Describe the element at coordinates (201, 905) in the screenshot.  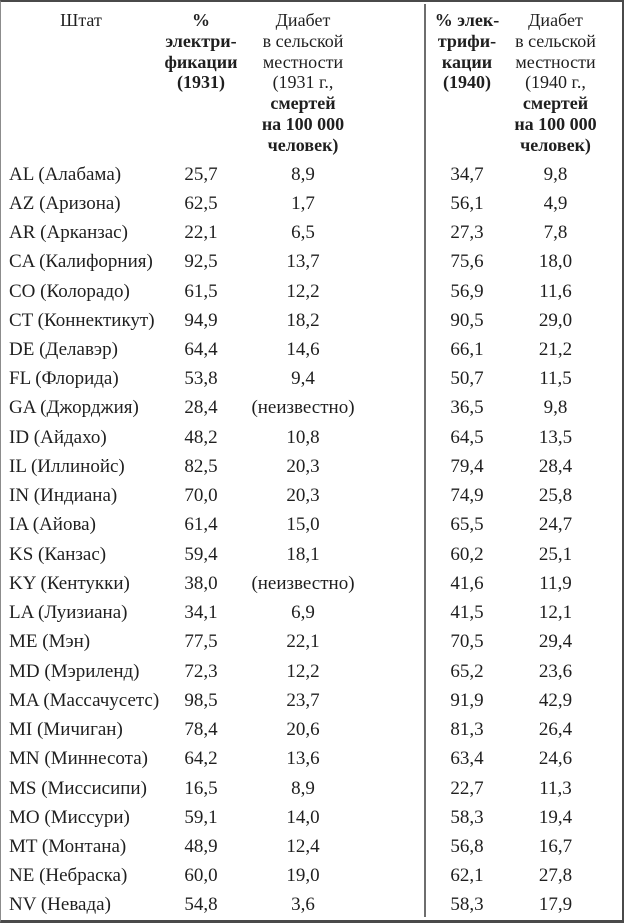
I see `electrification-1931-cell: 54,8` at that location.